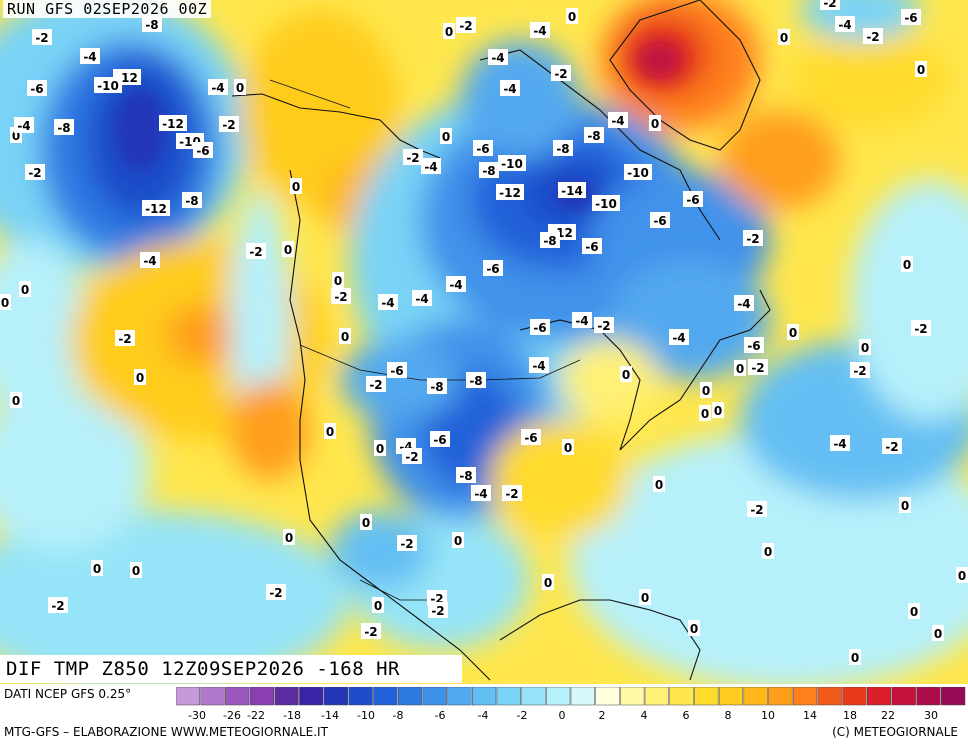  I want to click on map-value-label: -10, so click(606, 204).